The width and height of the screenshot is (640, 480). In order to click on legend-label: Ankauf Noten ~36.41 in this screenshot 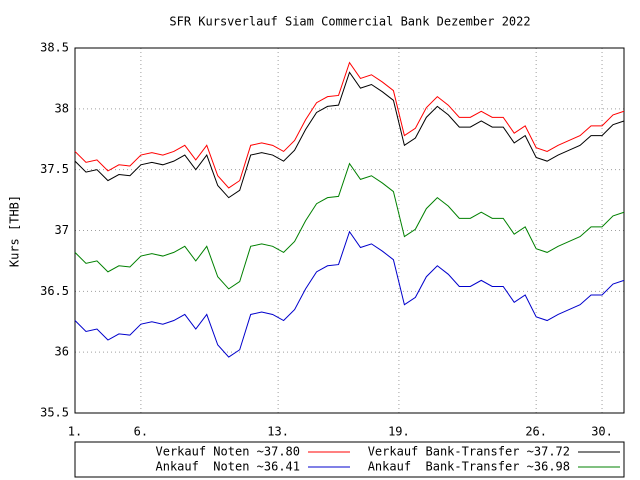, I will do `click(228, 467)`.